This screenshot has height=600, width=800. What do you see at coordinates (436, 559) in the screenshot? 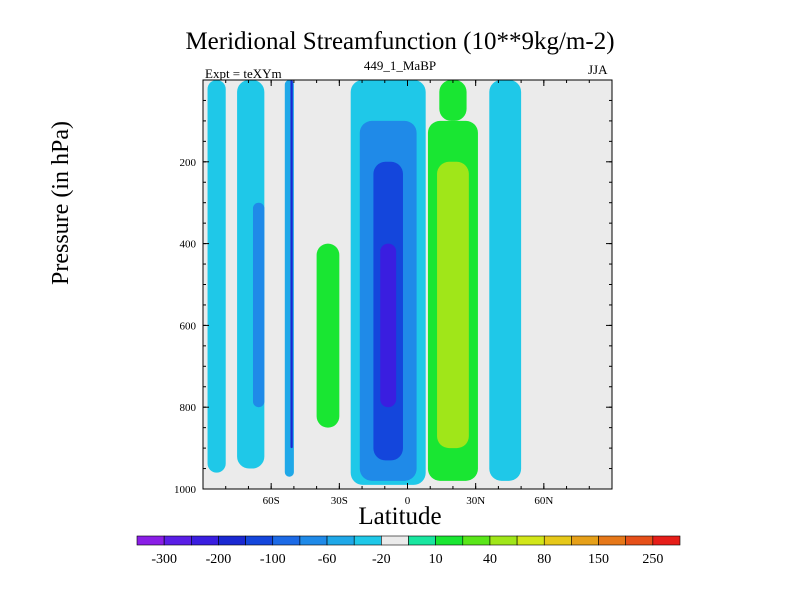
I see `colorbar-label: 10` at bounding box center [436, 559].